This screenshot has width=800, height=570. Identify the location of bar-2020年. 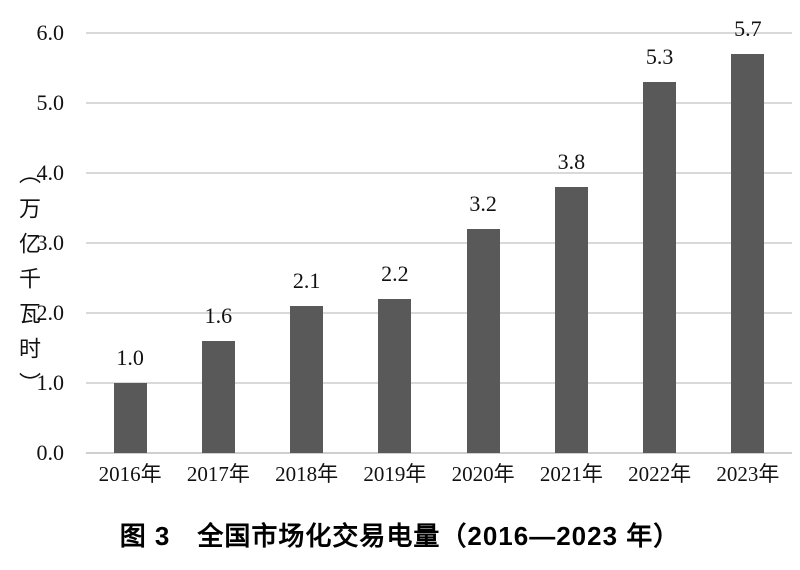
(483, 341).